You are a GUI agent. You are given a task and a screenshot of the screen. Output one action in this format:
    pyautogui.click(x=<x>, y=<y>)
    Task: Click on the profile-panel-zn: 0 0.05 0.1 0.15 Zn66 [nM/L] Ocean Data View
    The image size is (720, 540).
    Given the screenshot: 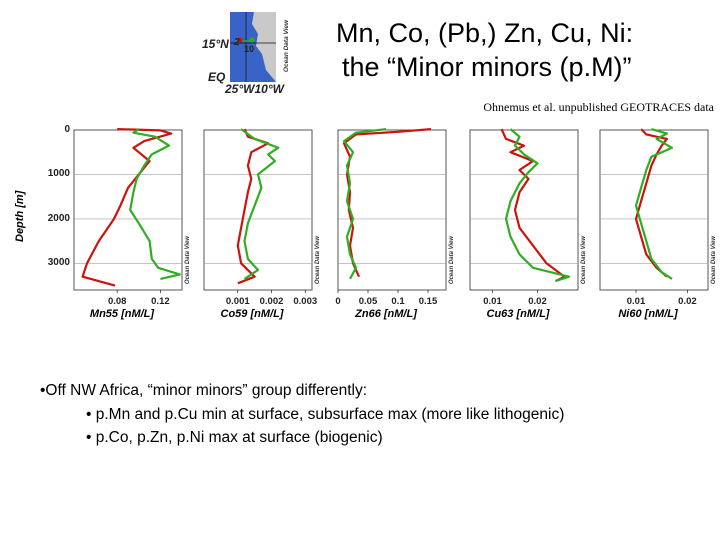 What is the action you would take?
    pyautogui.click(x=395, y=223)
    